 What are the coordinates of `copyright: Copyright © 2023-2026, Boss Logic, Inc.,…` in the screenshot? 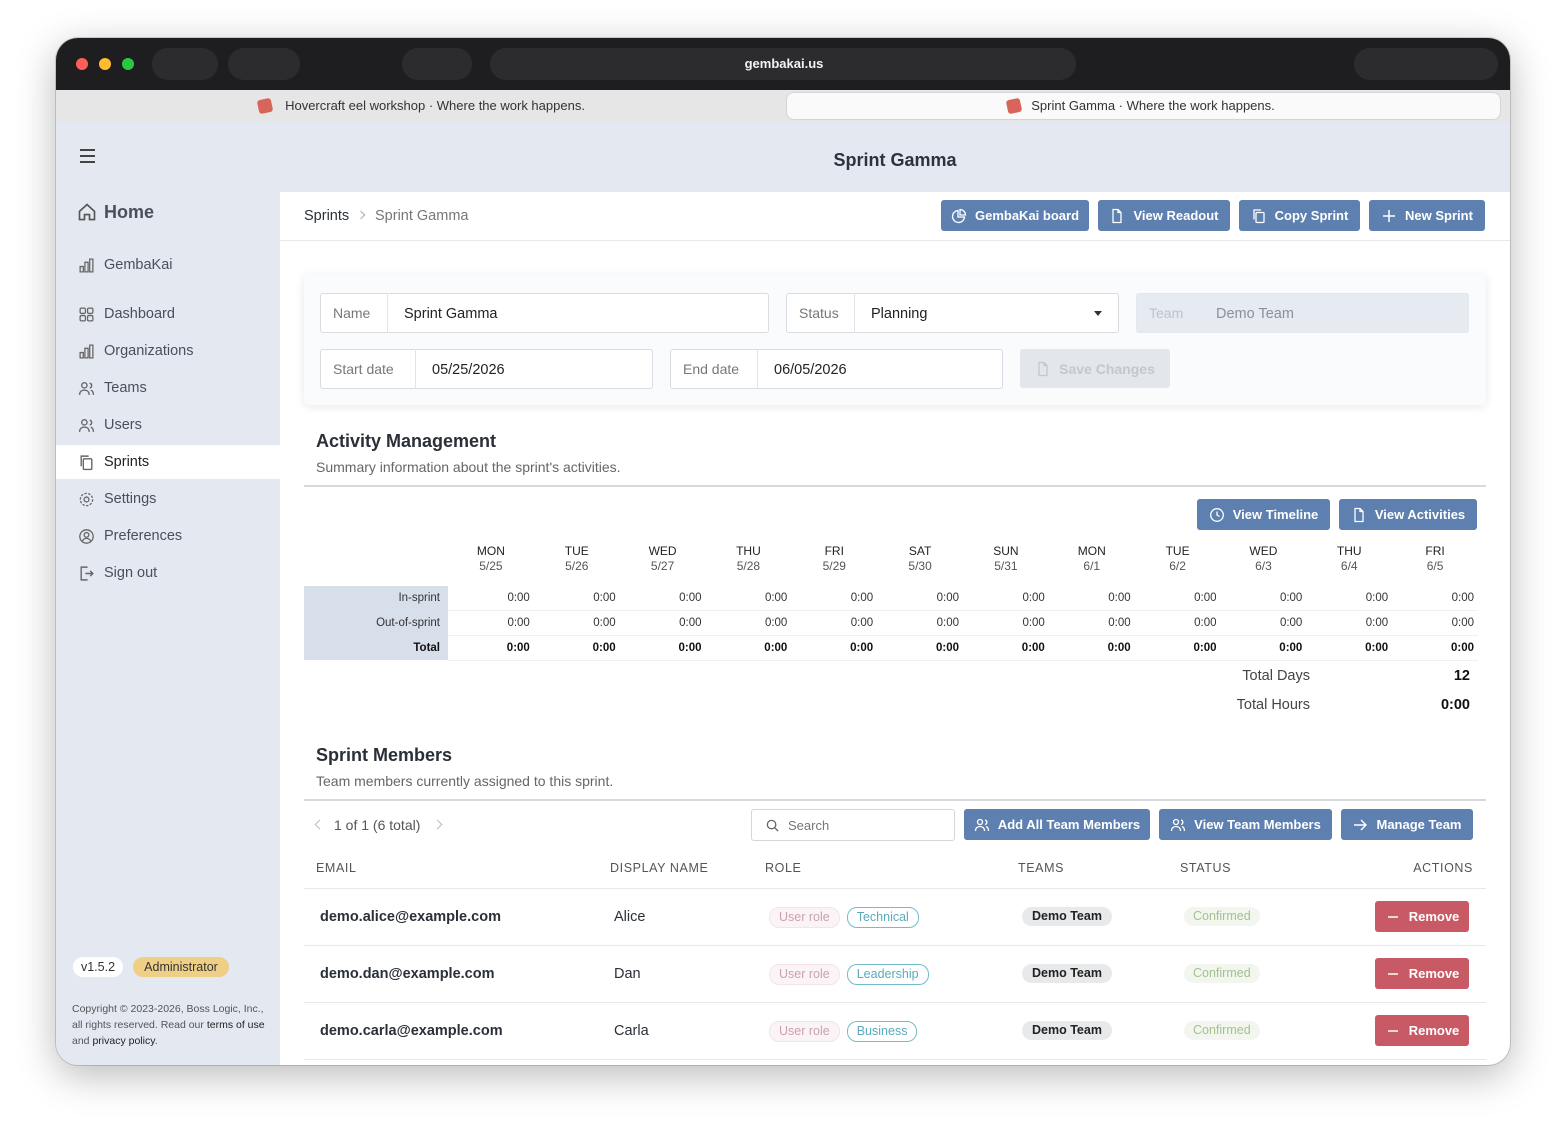 It's located at (172, 1026).